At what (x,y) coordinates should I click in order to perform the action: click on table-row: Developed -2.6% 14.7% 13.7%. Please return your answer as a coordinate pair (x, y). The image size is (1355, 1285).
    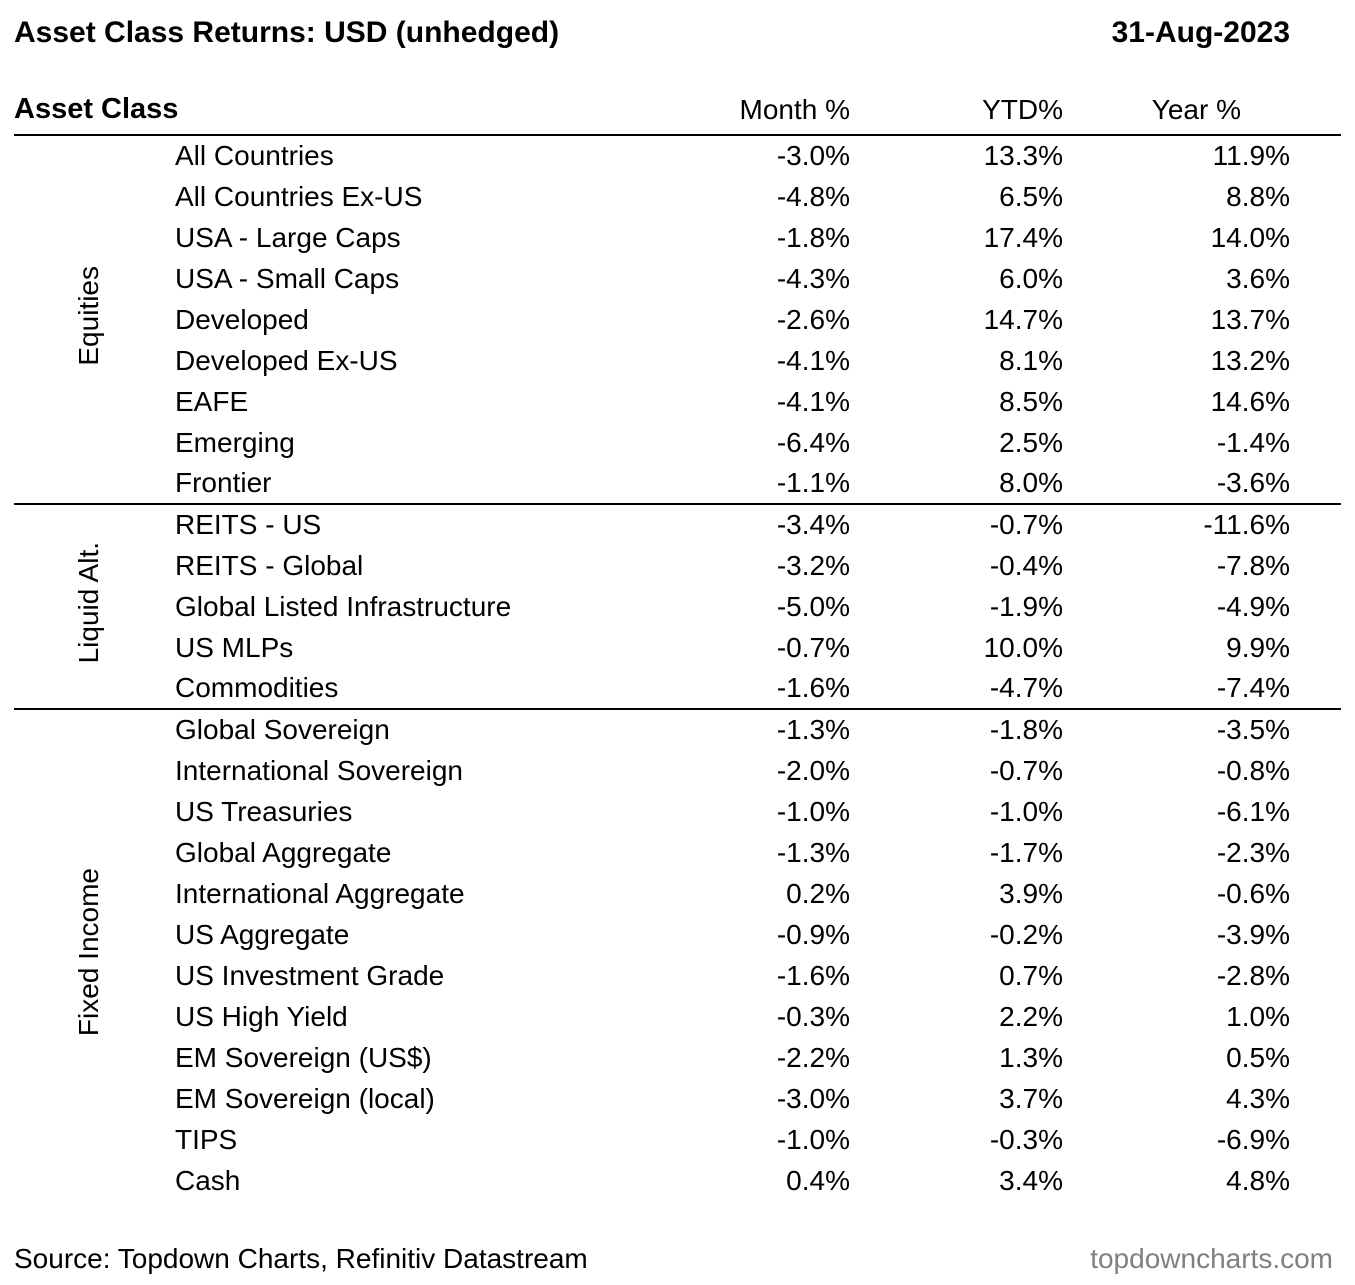
    Looking at the image, I should click on (677, 319).